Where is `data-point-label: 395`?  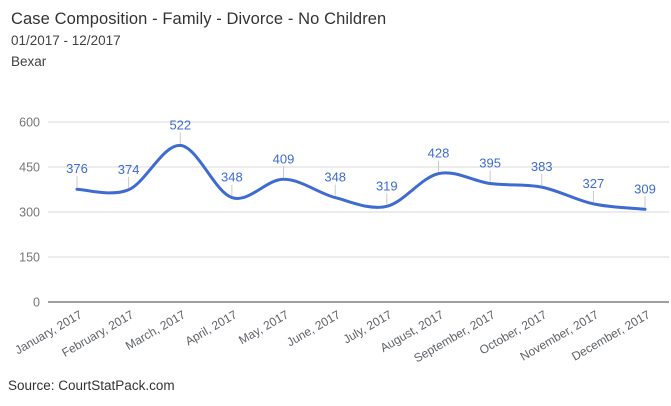
data-point-label: 395 is located at coordinates (490, 163).